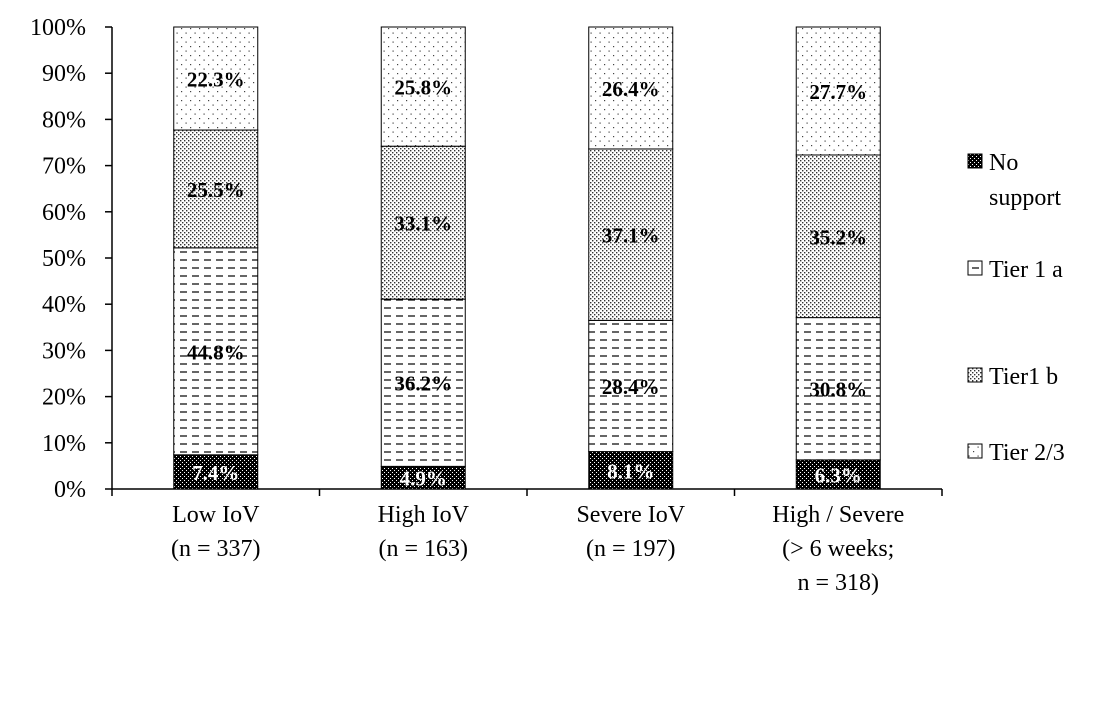 The height and width of the screenshot is (711, 1111). Describe the element at coordinates (838, 583) in the screenshot. I see `x-category-label: n = 318)` at that location.